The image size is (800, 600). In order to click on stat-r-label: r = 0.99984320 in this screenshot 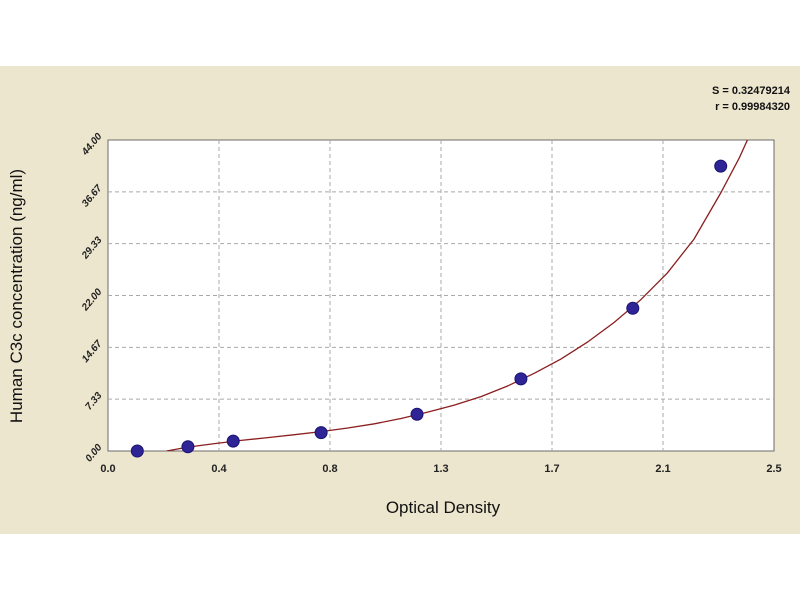, I will do `click(752, 107)`.